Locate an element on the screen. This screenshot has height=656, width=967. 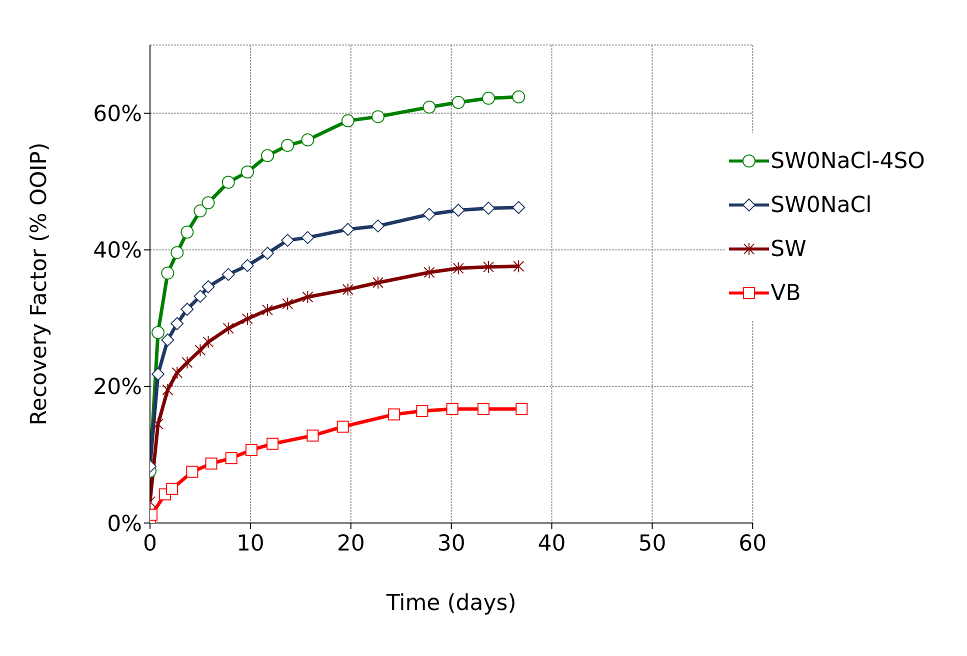
legend-label: SW0NaCl-4SO is located at coordinates (847, 161).